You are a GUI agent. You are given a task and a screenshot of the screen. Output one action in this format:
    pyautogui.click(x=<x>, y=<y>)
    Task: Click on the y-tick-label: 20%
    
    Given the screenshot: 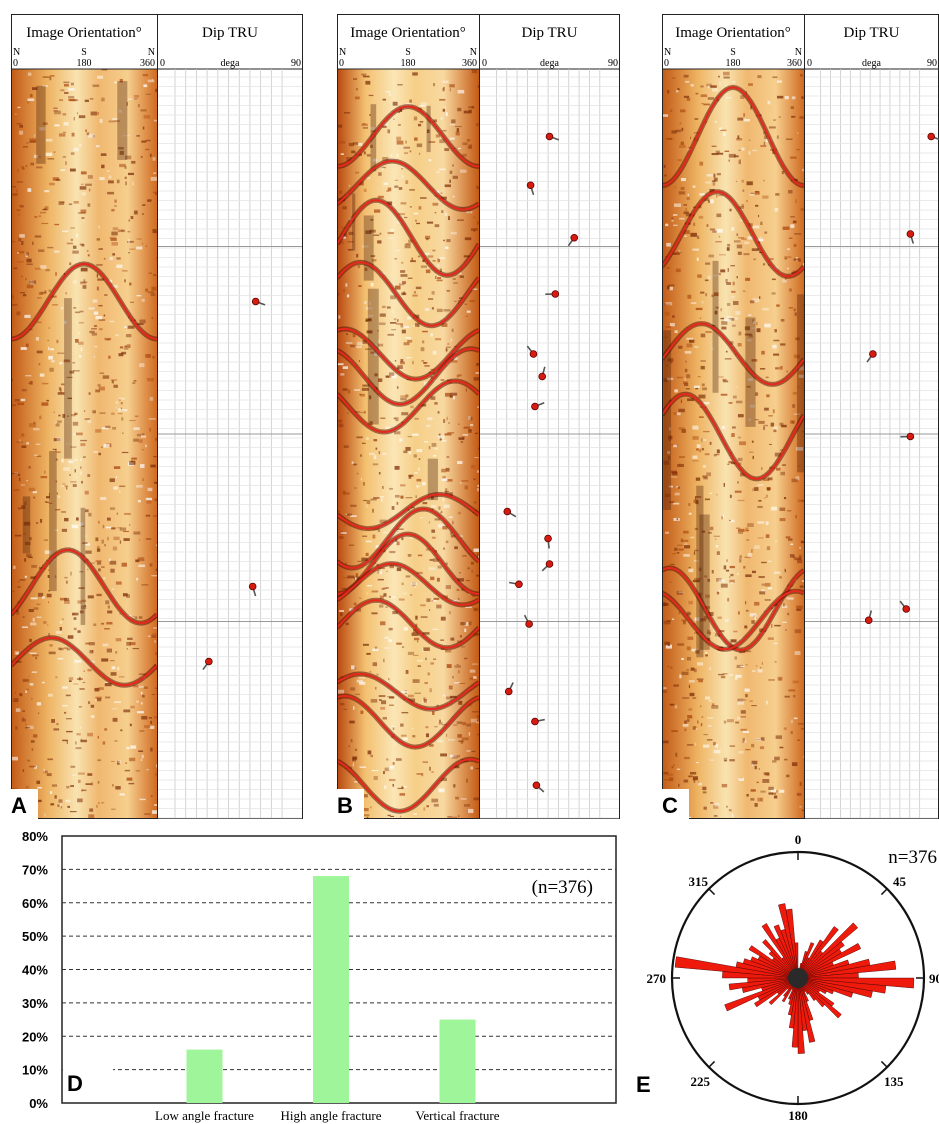 What is the action you would take?
    pyautogui.click(x=35, y=1036)
    